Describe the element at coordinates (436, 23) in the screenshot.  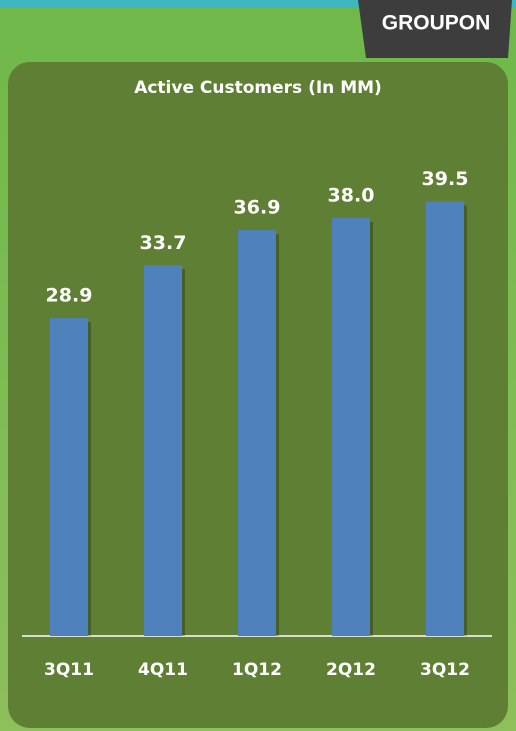
I see `brand-logo: GROUPON` at that location.